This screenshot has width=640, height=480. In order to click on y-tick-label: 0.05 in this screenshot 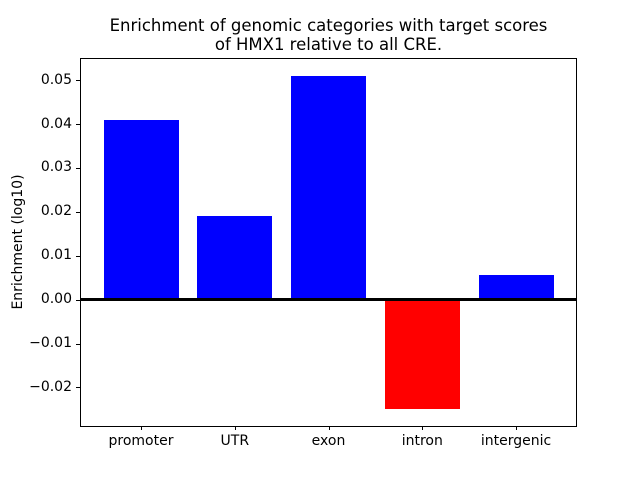, I will do `click(56, 79)`.